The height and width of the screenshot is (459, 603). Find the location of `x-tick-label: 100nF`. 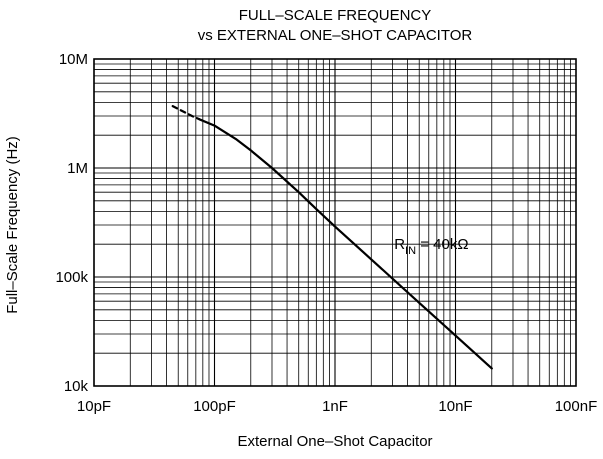

x-tick-label: 100nF is located at coordinates (576, 406).